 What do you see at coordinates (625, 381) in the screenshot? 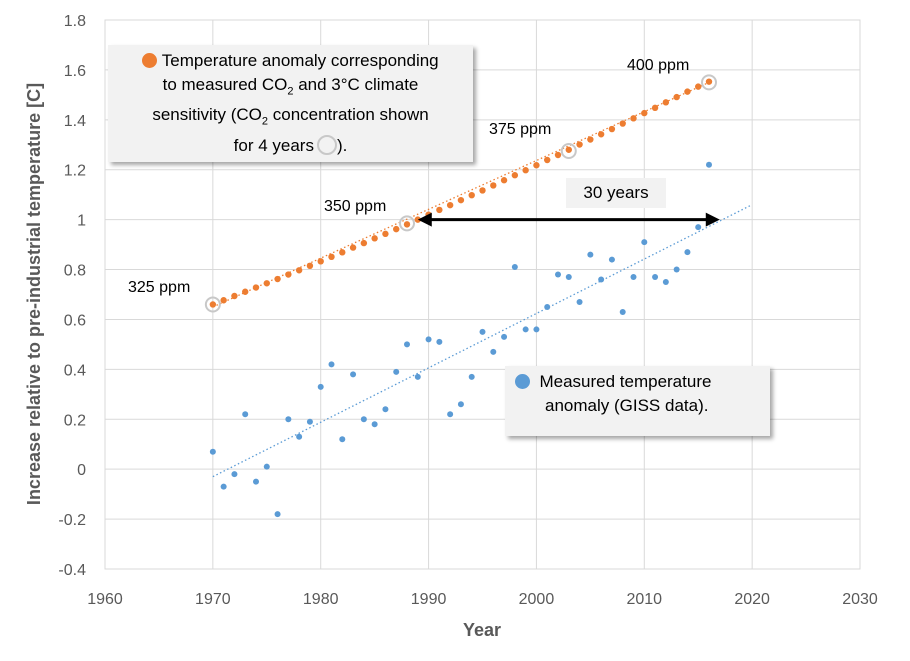
I see `legend-text: Measured temperature` at bounding box center [625, 381].